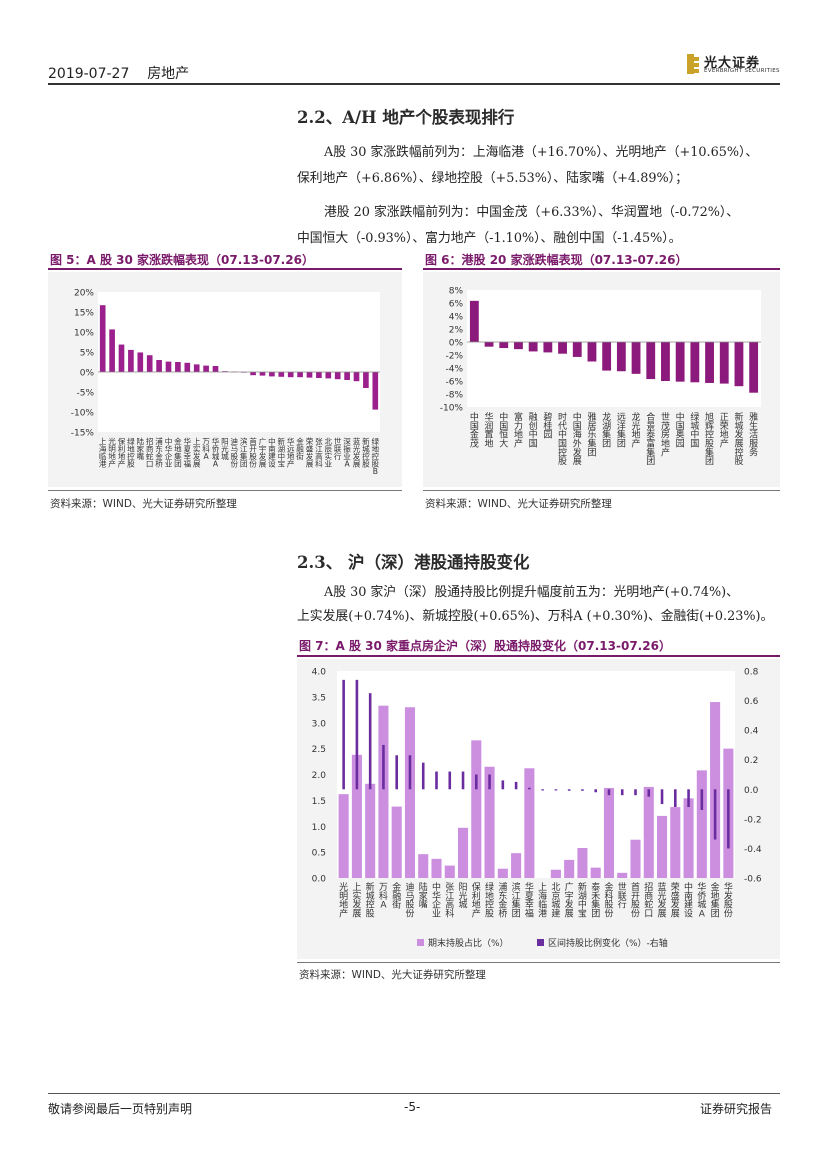  What do you see at coordinates (452, 409) in the screenshot?
I see `fig6-y-tick-label: -10%` at bounding box center [452, 409].